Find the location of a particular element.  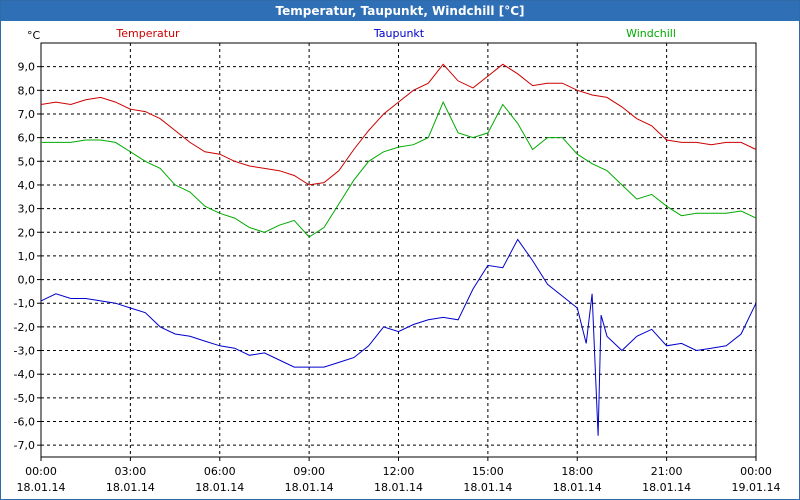

y-tick-label: 6,0 is located at coordinates (27, 138).